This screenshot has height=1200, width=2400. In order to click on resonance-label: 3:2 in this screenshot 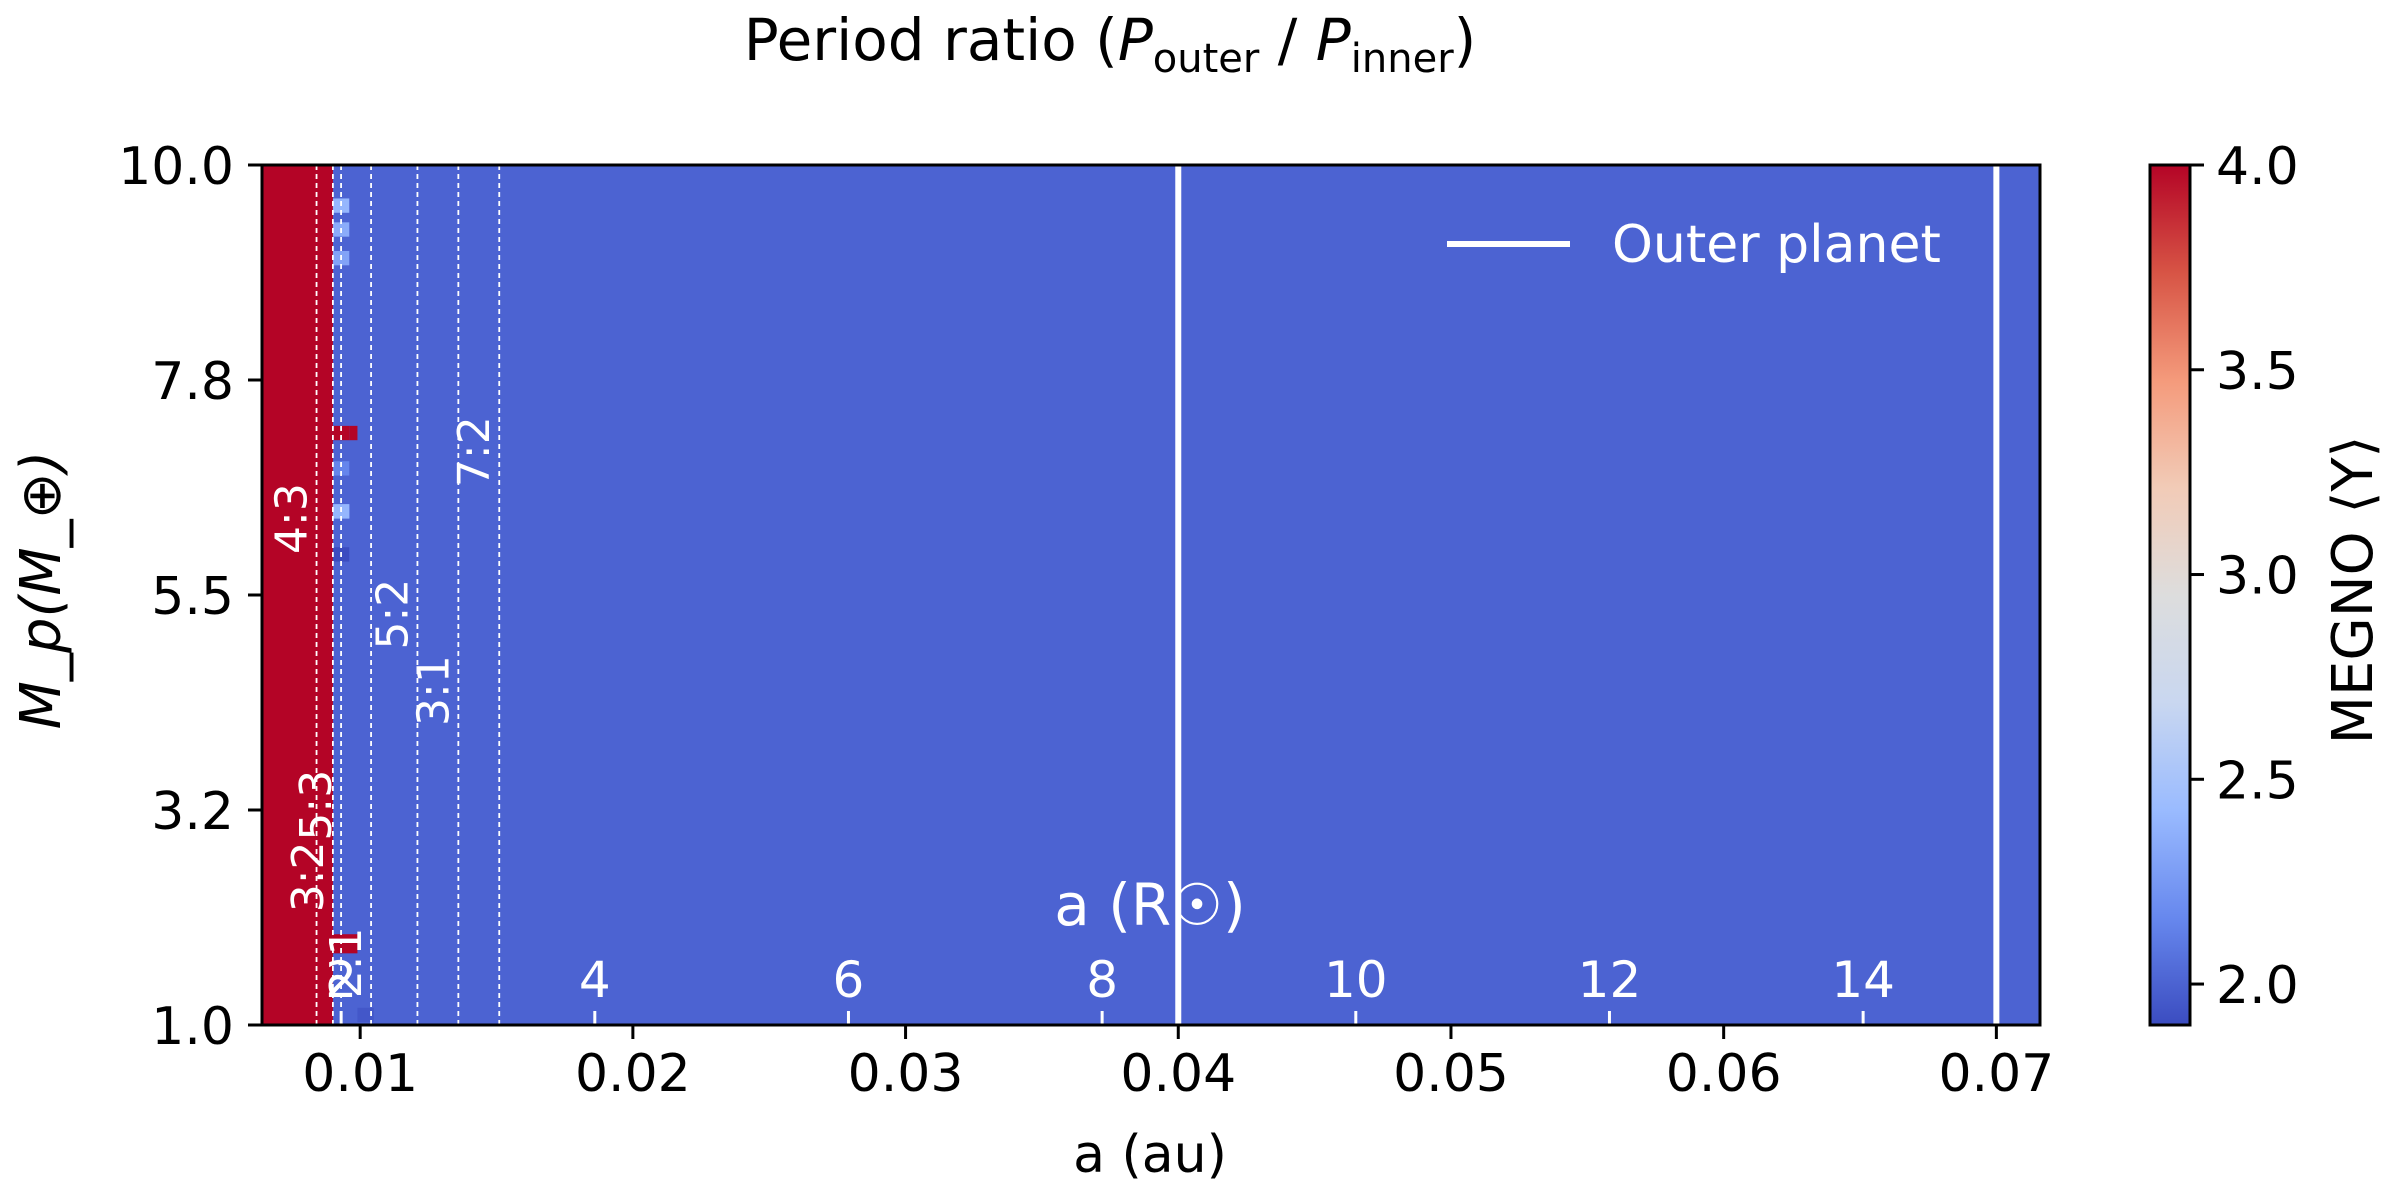, I will do `click(308, 876)`.